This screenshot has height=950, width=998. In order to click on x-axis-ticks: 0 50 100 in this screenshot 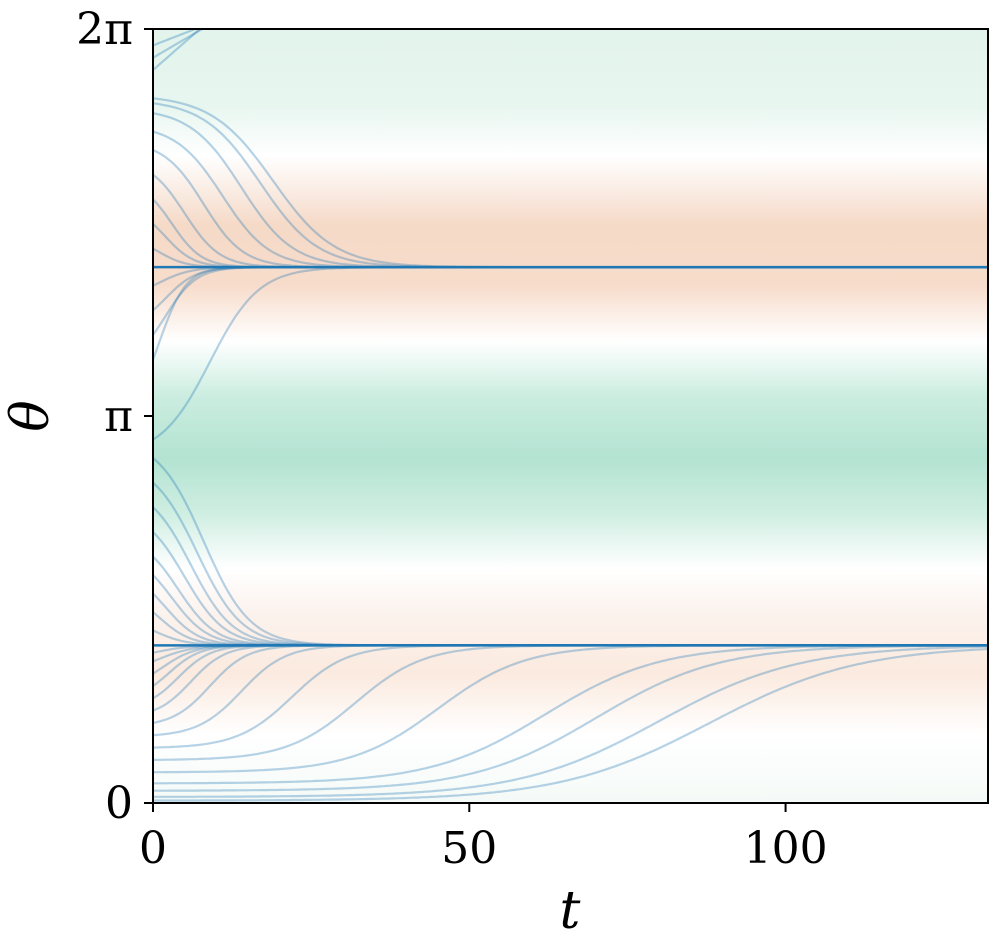, I will do `click(483, 838)`.